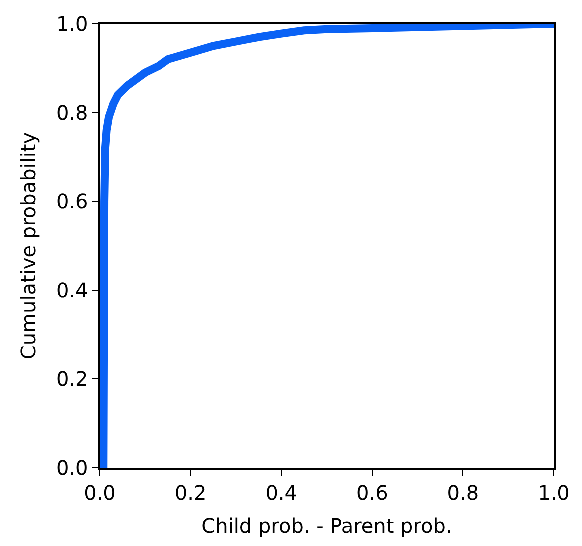 This screenshot has width=582, height=546. Describe the element at coordinates (554, 492) in the screenshot. I see `x-tick-label: 1.0` at that location.